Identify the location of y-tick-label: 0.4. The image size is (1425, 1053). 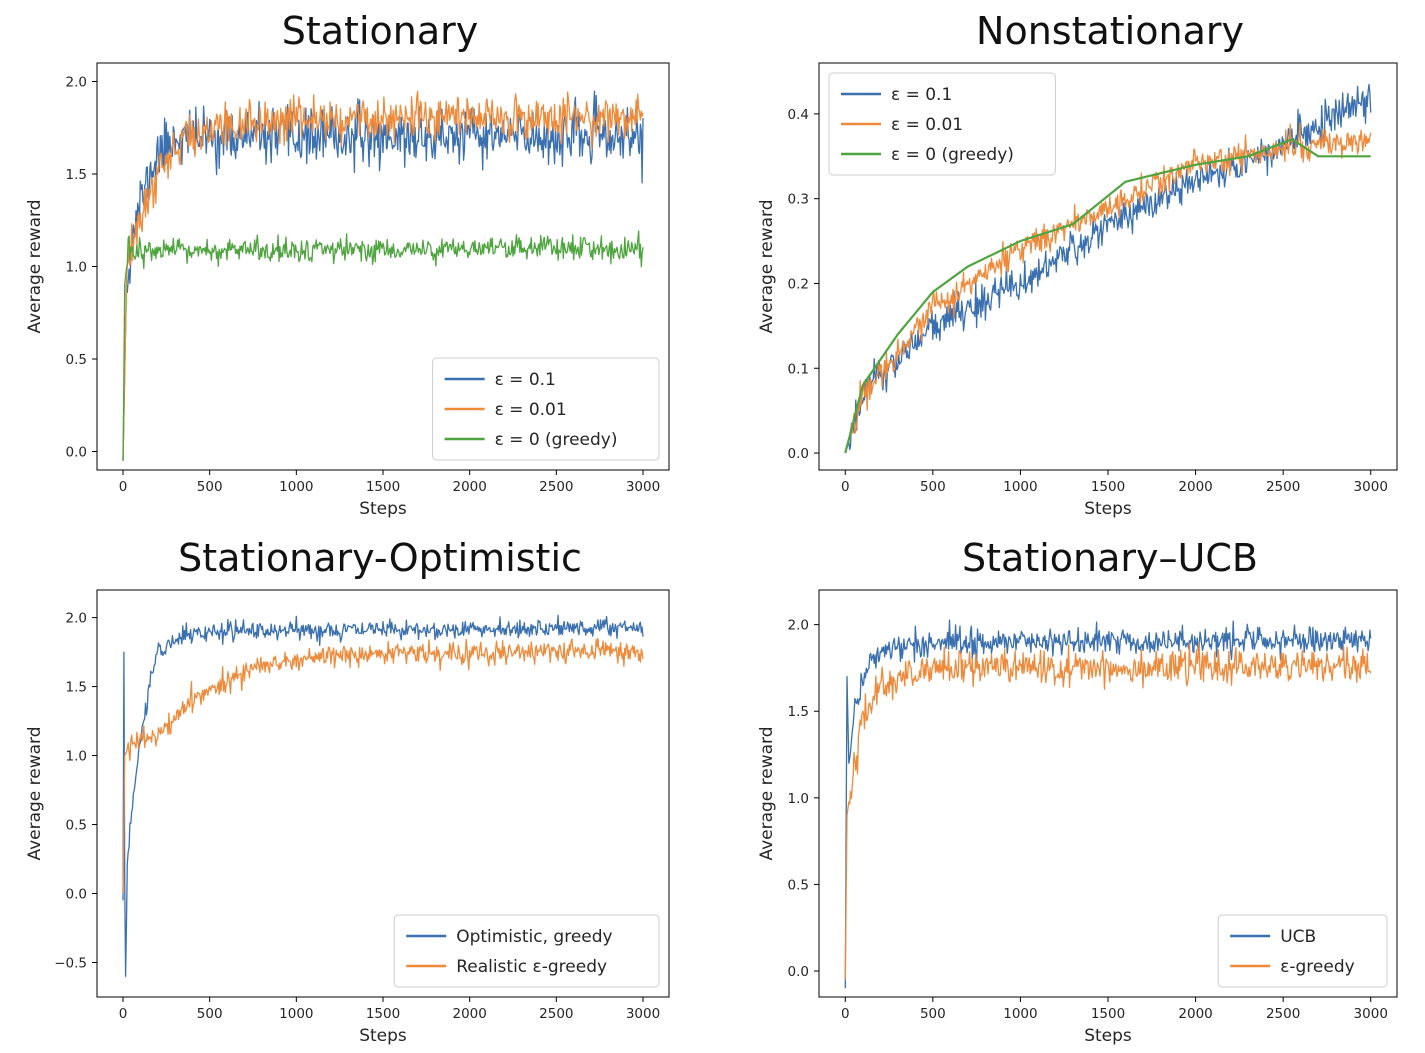
(798, 115).